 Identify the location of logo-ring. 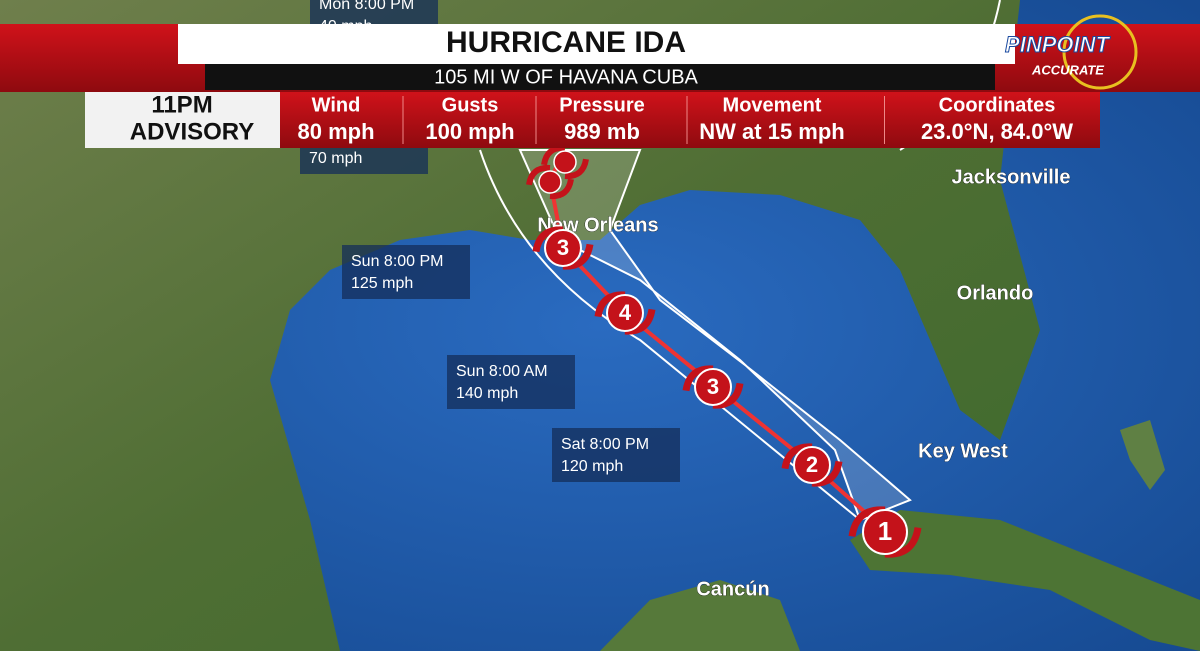
(1100, 52).